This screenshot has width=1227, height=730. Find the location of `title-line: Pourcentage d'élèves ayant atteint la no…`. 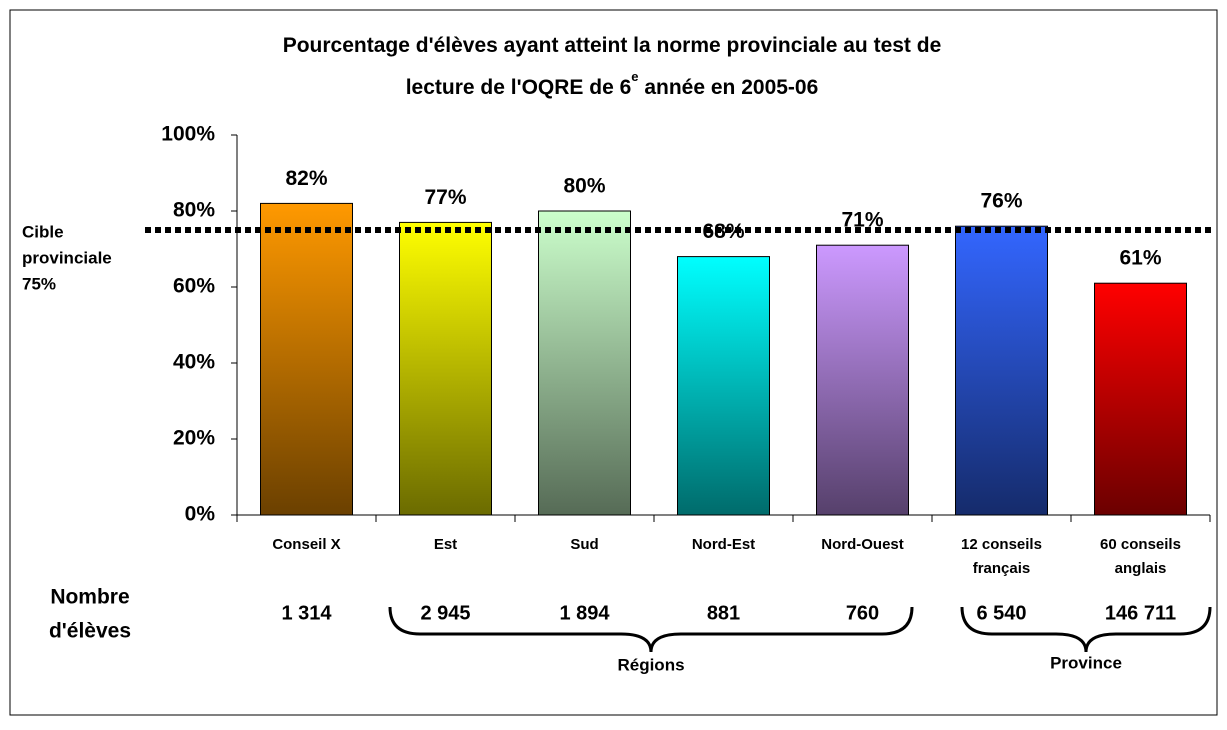

title-line: Pourcentage d'élèves ayant atteint la no… is located at coordinates (612, 45).